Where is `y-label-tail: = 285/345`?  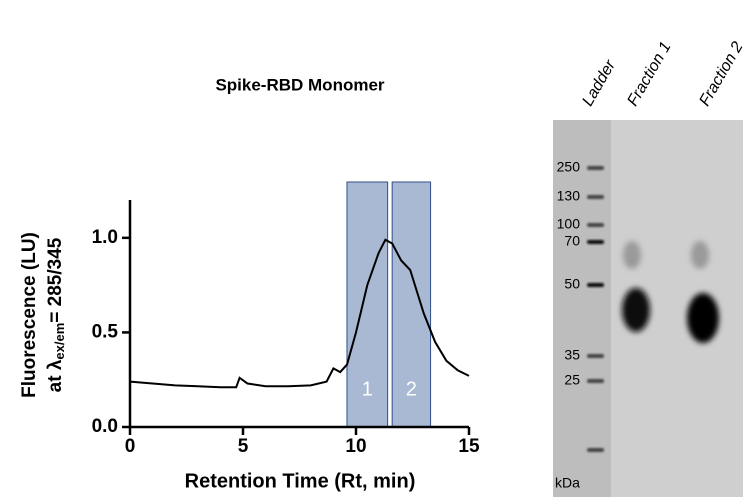 y-label-tail: = 285/345 is located at coordinates (55, 279).